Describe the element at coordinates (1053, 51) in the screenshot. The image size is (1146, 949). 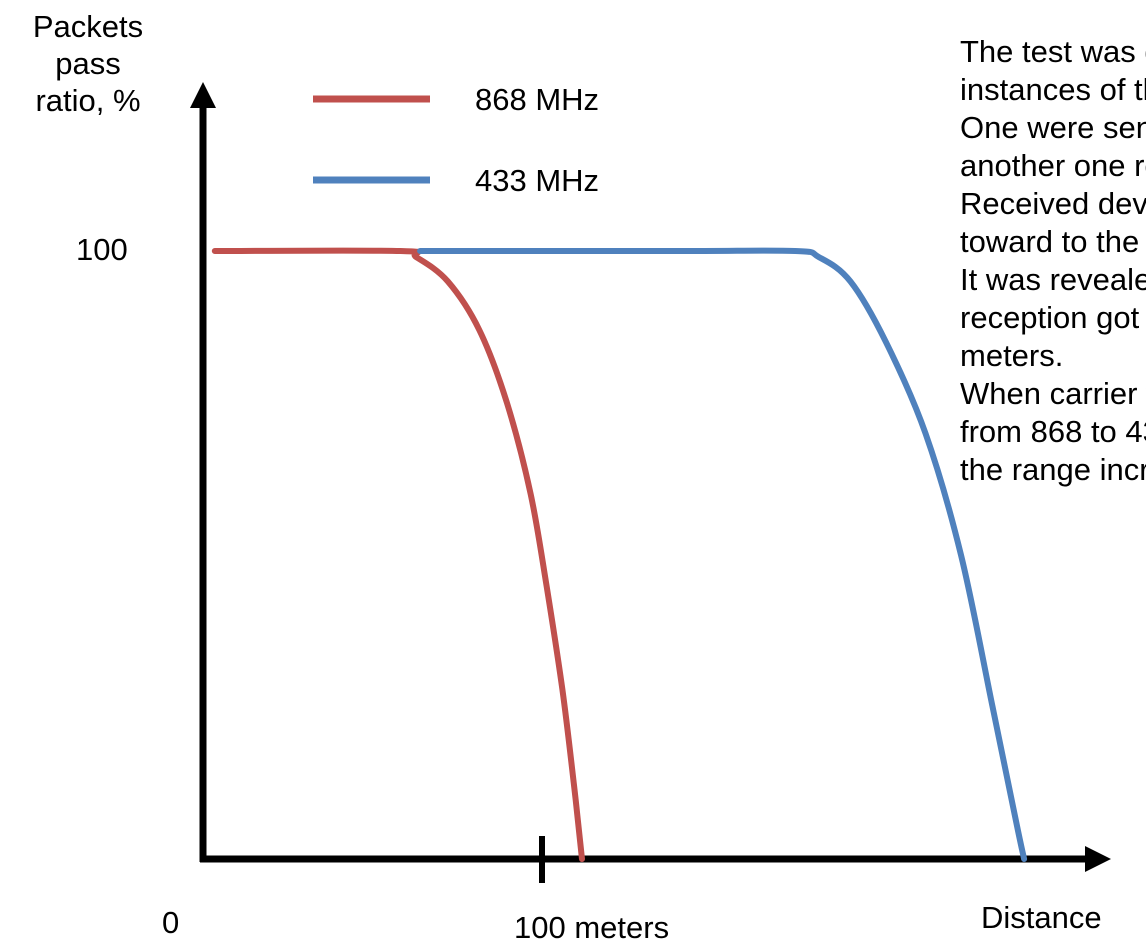
I see `description-line-1: The test was done with two` at that location.